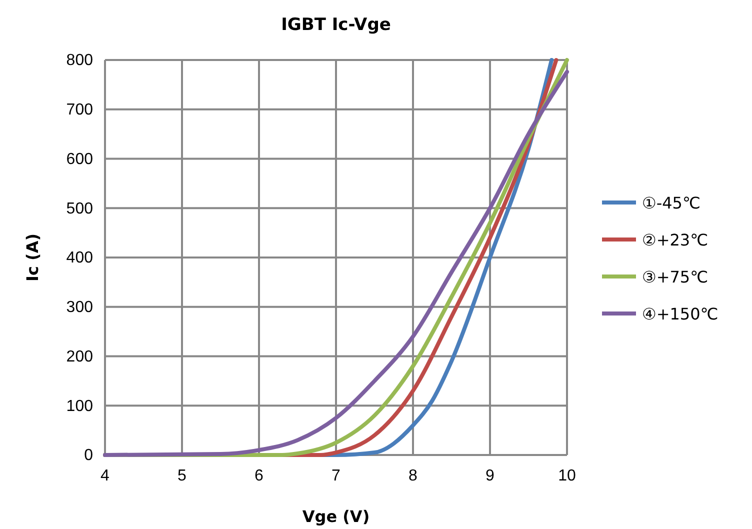 Image resolution: width=752 pixels, height=529 pixels. I want to click on legend-label: ②+23℃, so click(675, 240).